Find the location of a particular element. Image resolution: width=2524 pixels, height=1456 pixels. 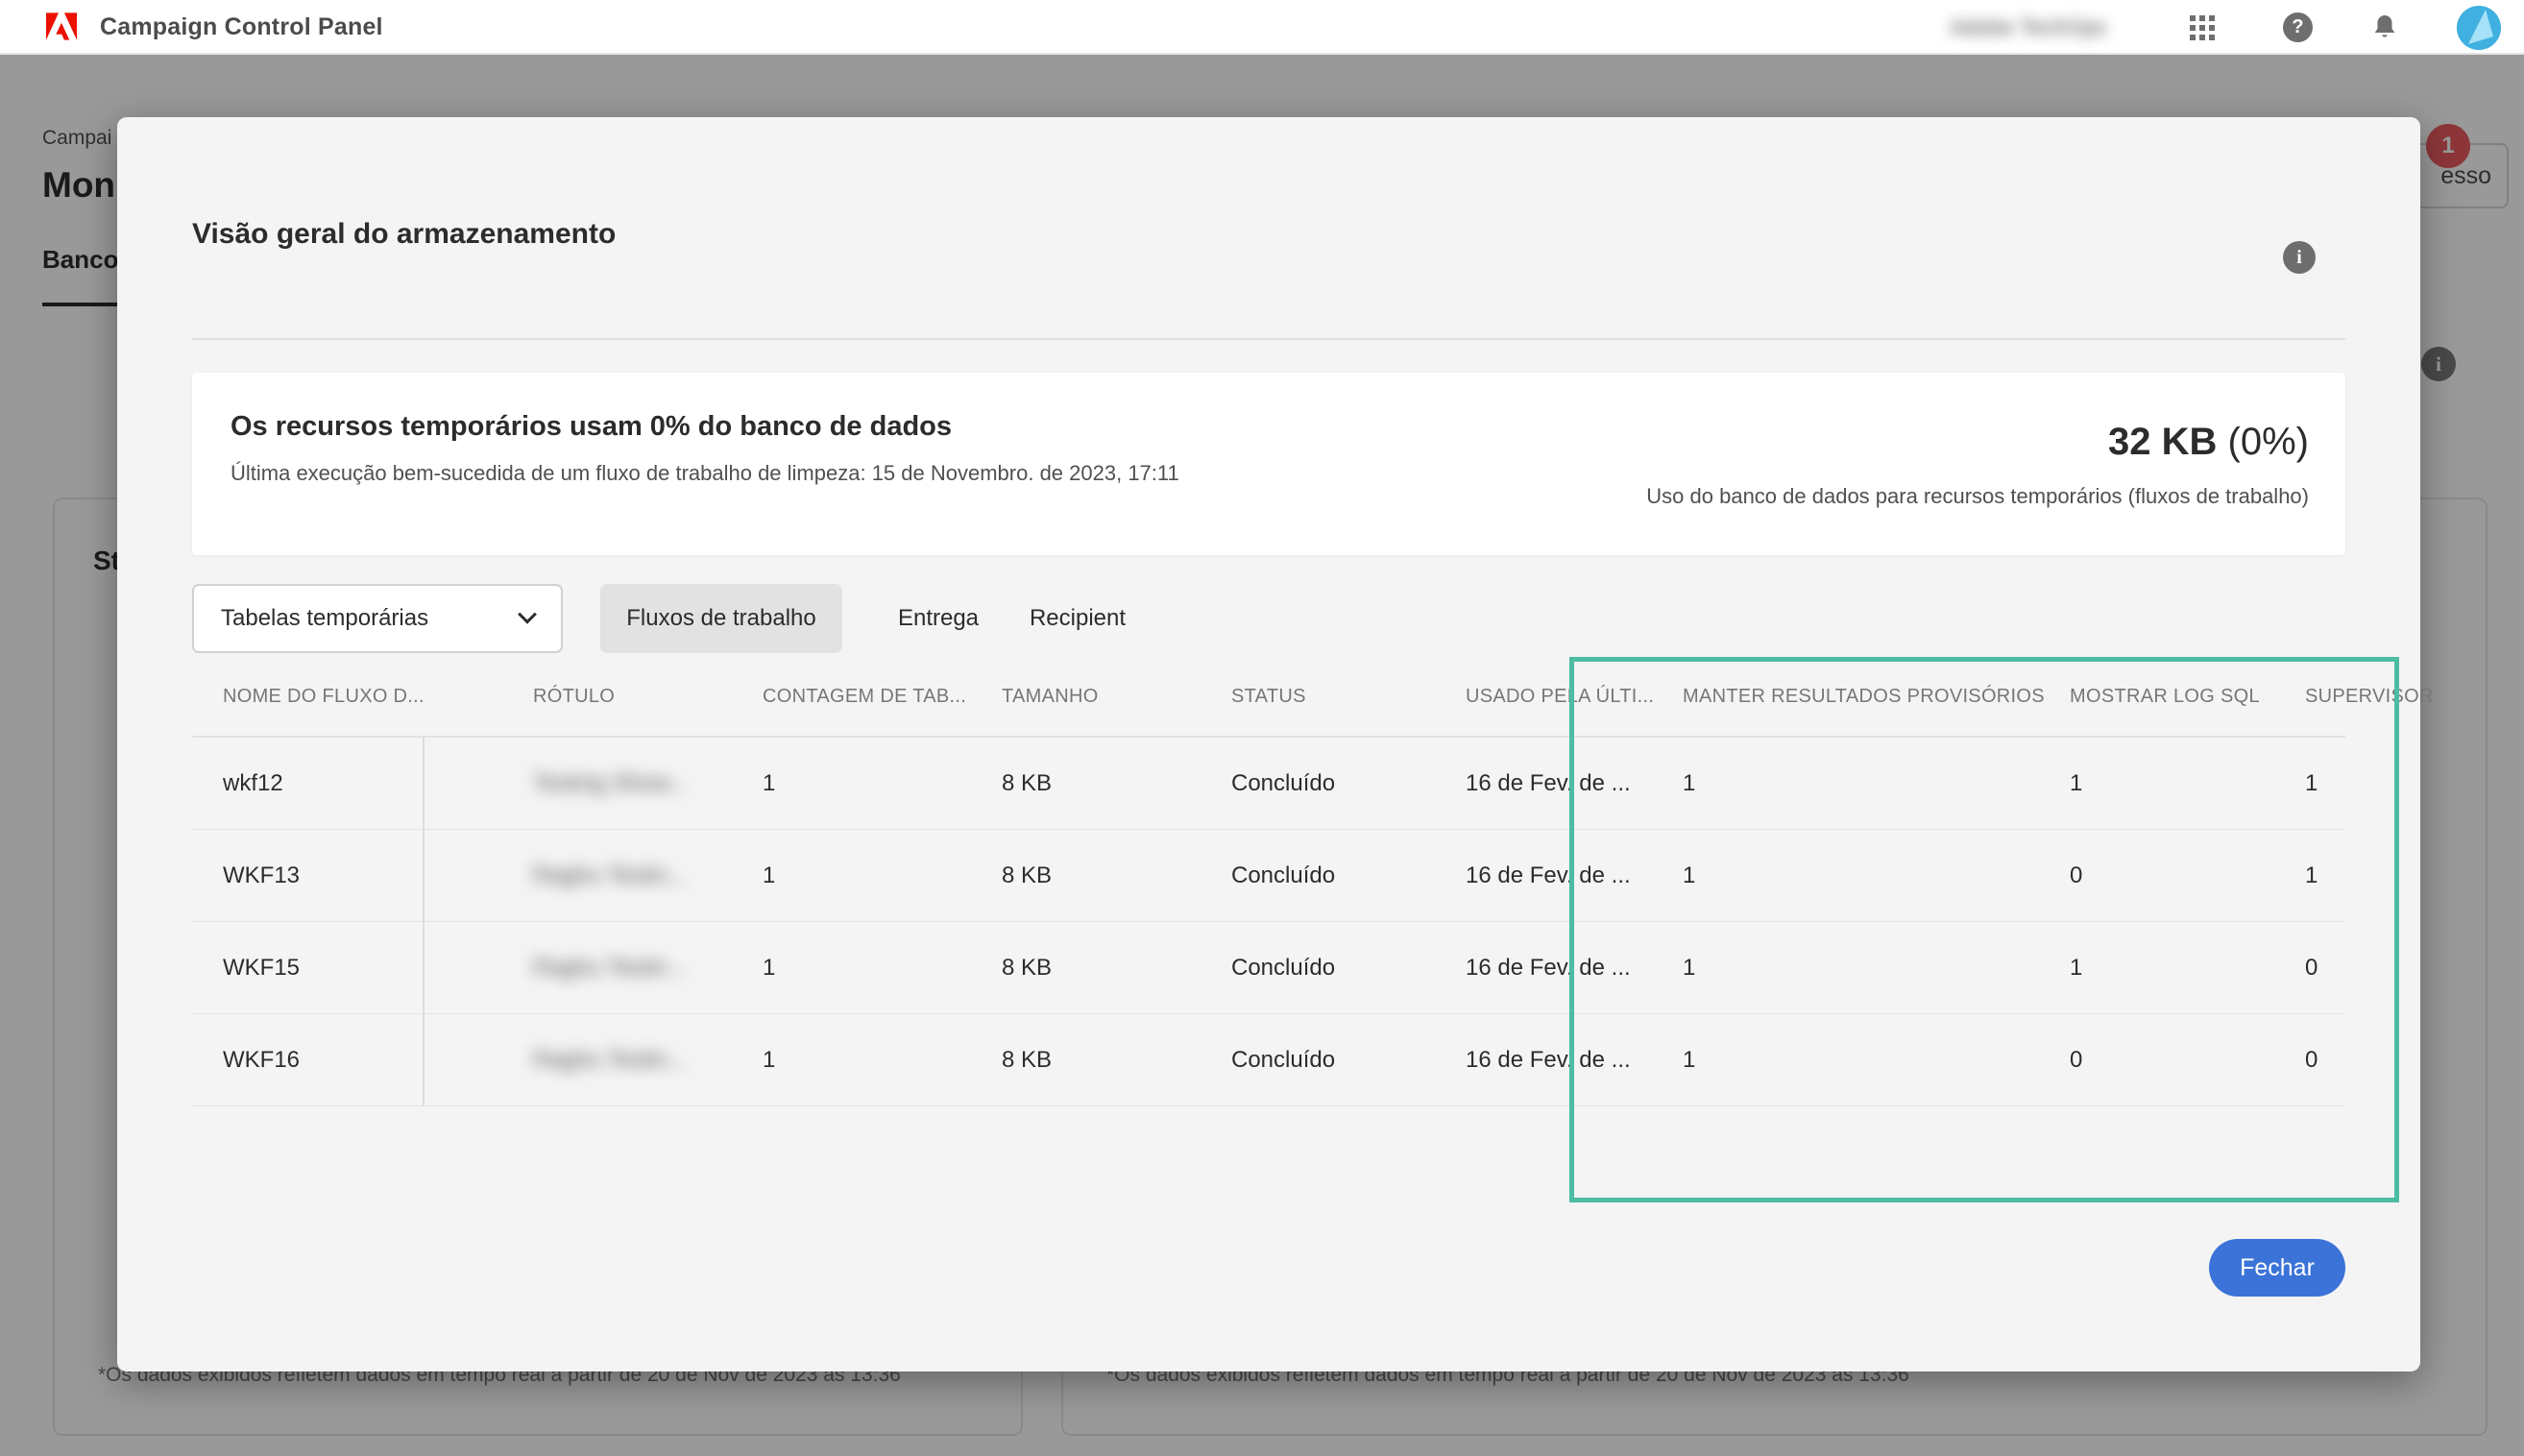

help-icon is located at coordinates (2298, 27).